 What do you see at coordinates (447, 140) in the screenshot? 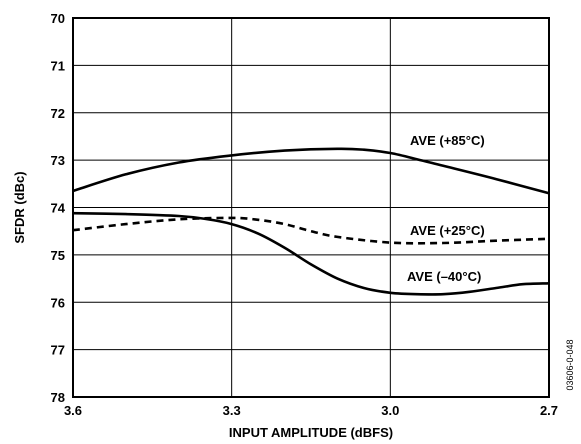
I see `series-label-85c: AVE (+85°C)` at bounding box center [447, 140].